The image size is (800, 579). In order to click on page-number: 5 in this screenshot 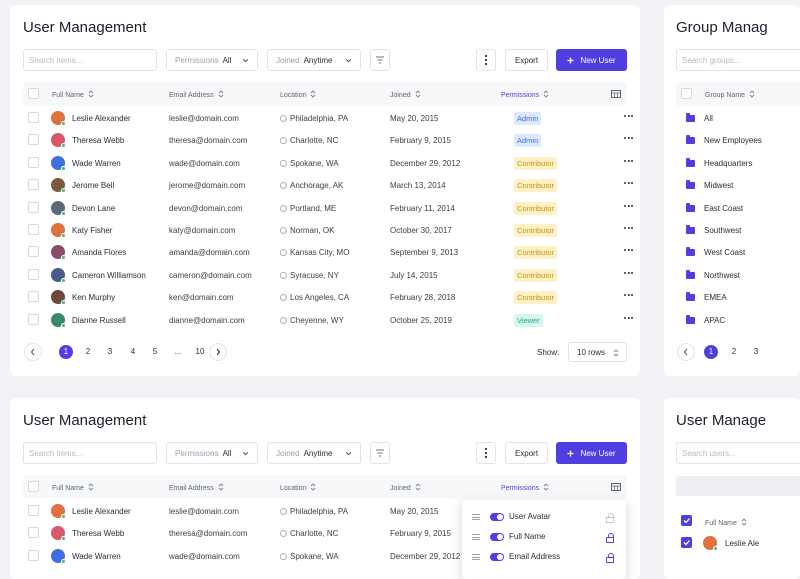, I will do `click(155, 351)`.